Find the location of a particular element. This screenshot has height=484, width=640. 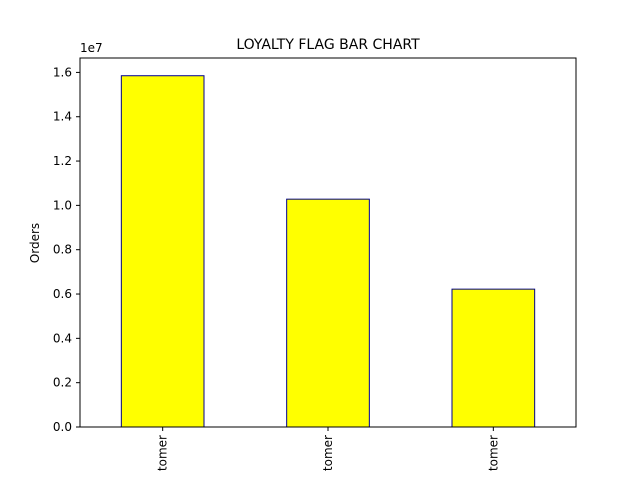

y-tick-label-2: 0.4 is located at coordinates (62, 338).